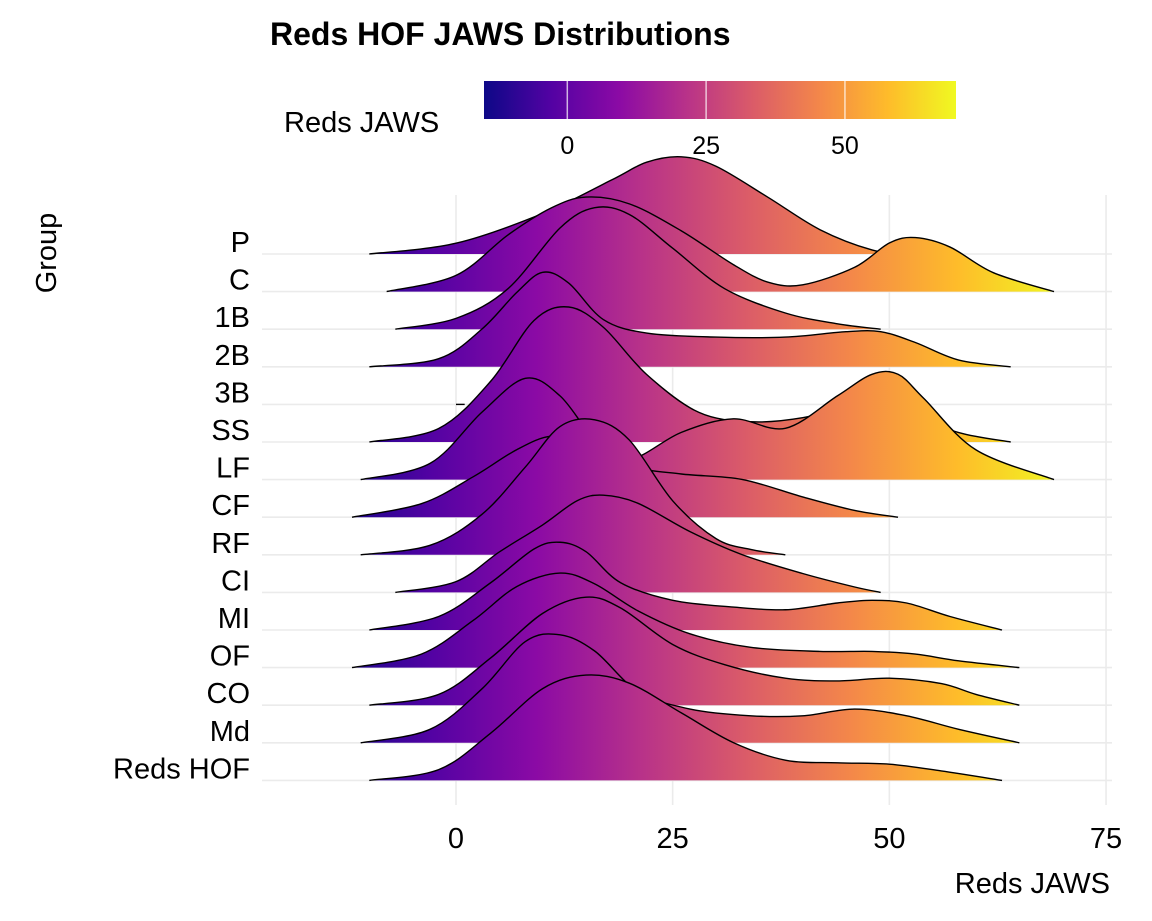 The image size is (1152, 921). What do you see at coordinates (230, 544) in the screenshot?
I see `y-tick-label: RF` at bounding box center [230, 544].